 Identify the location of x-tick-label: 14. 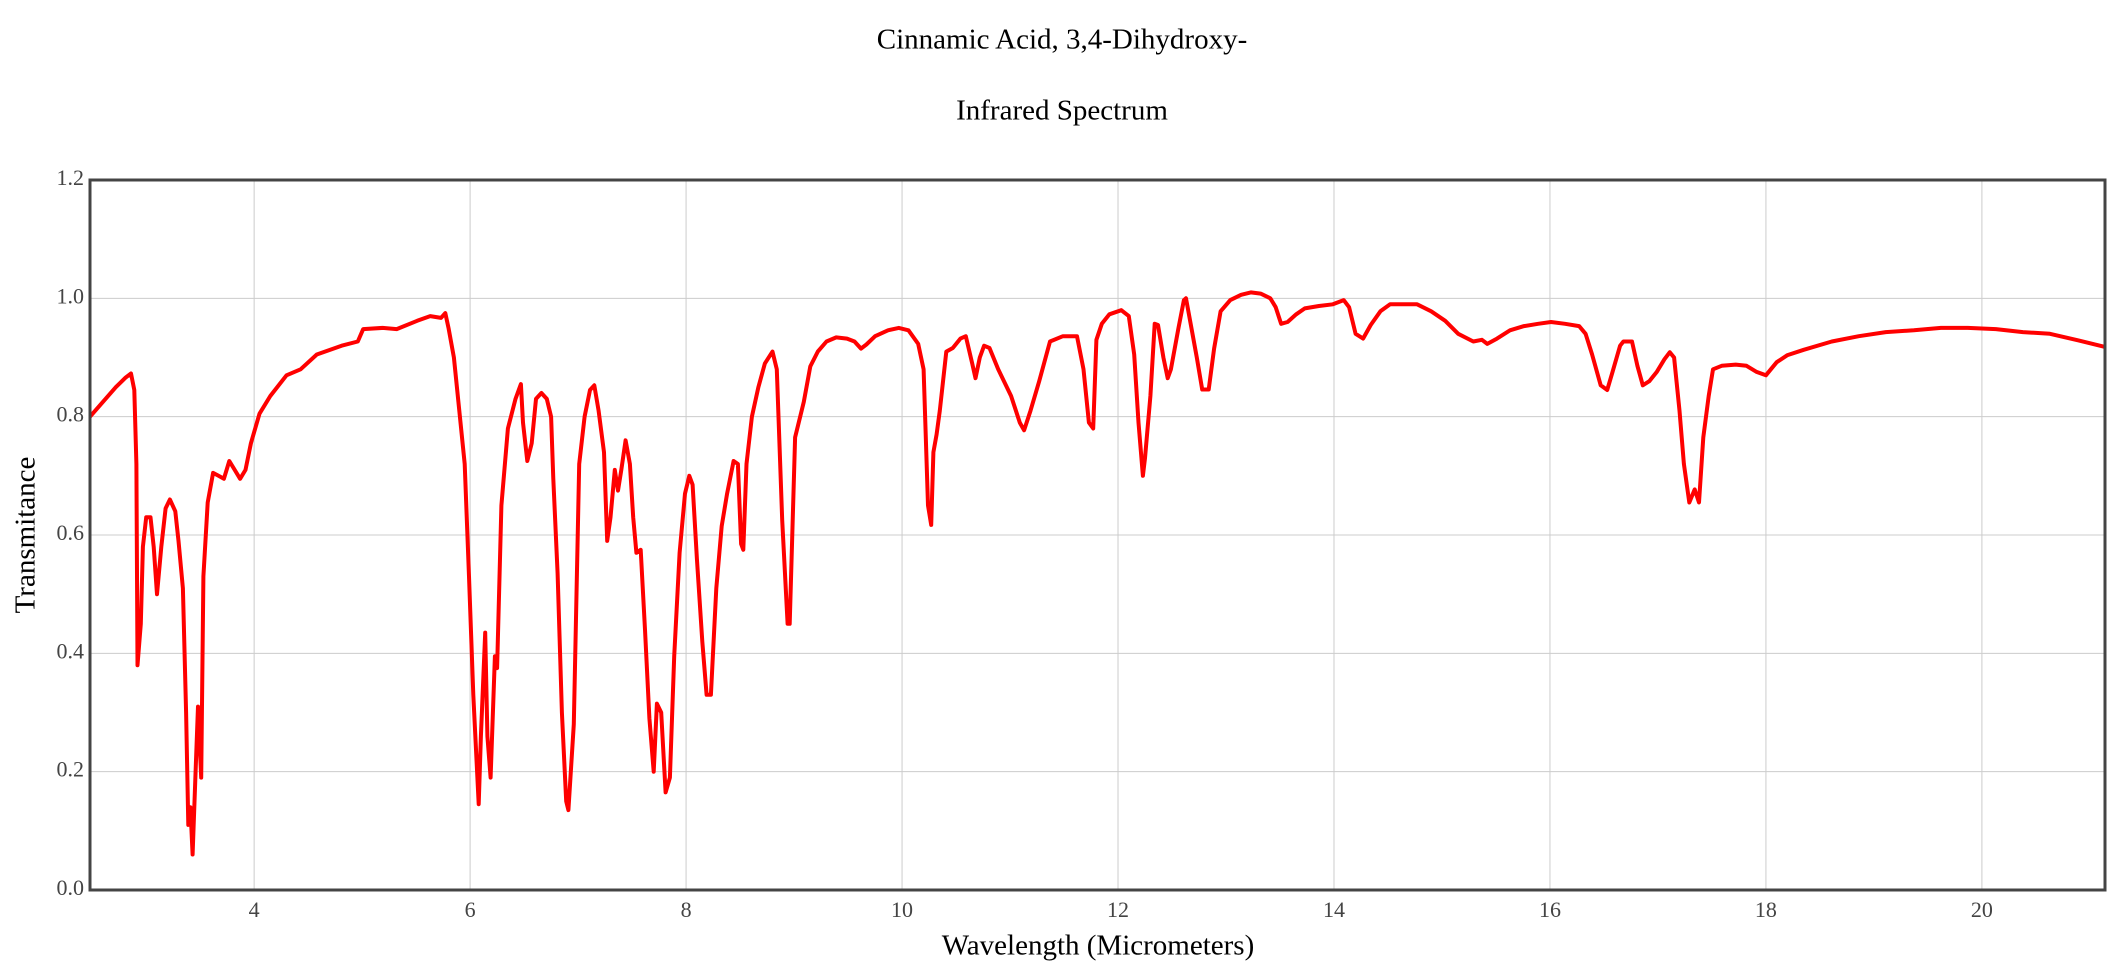
(1334, 909).